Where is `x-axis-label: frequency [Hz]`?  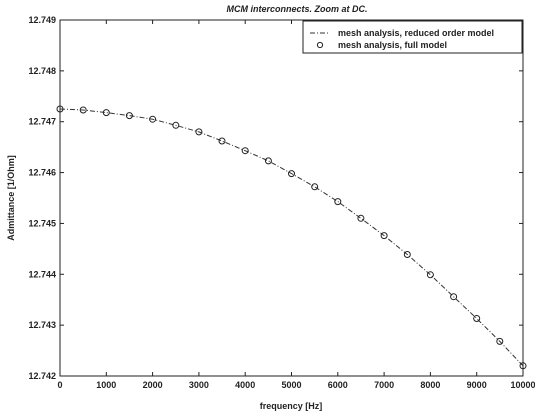 x-axis-label: frequency [Hz] is located at coordinates (291, 406).